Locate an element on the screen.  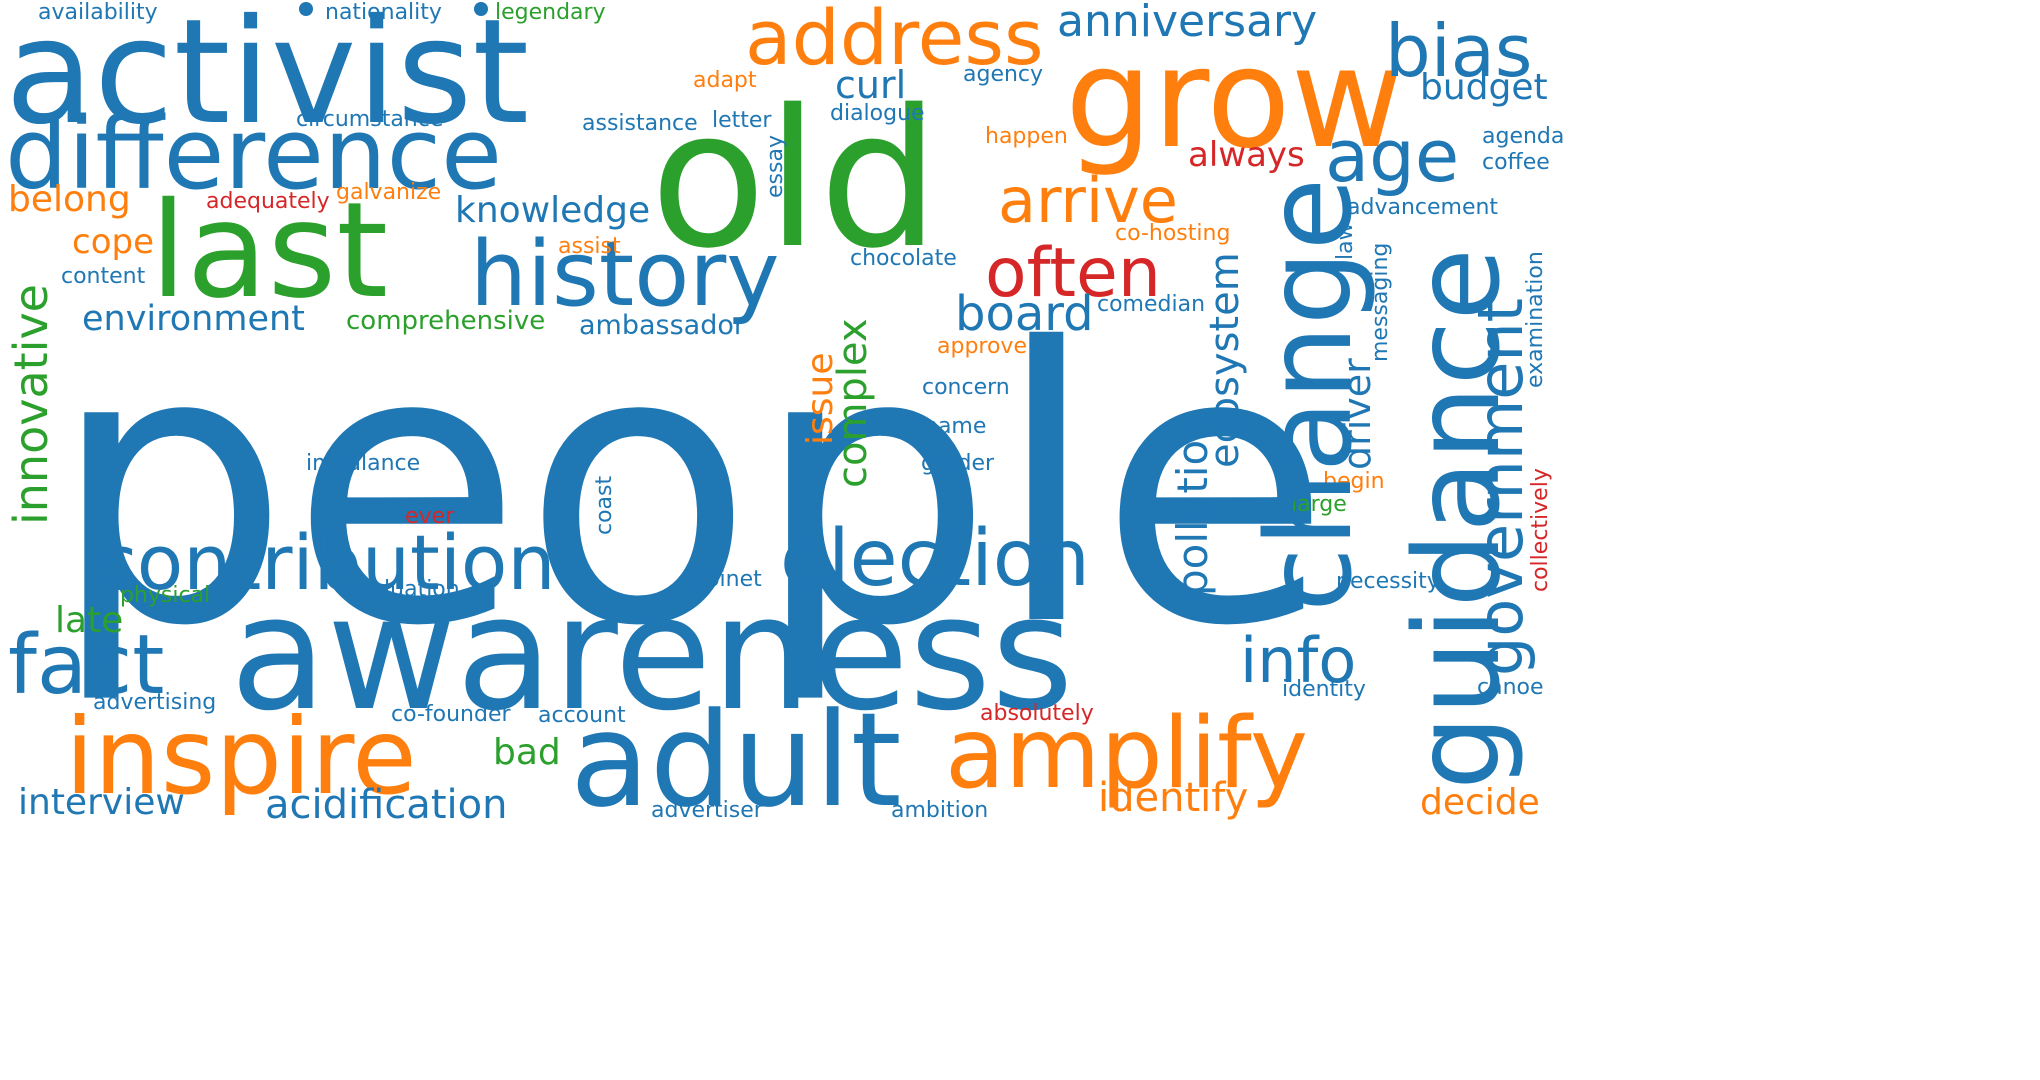
word-coast: coast is located at coordinates (604, 505).